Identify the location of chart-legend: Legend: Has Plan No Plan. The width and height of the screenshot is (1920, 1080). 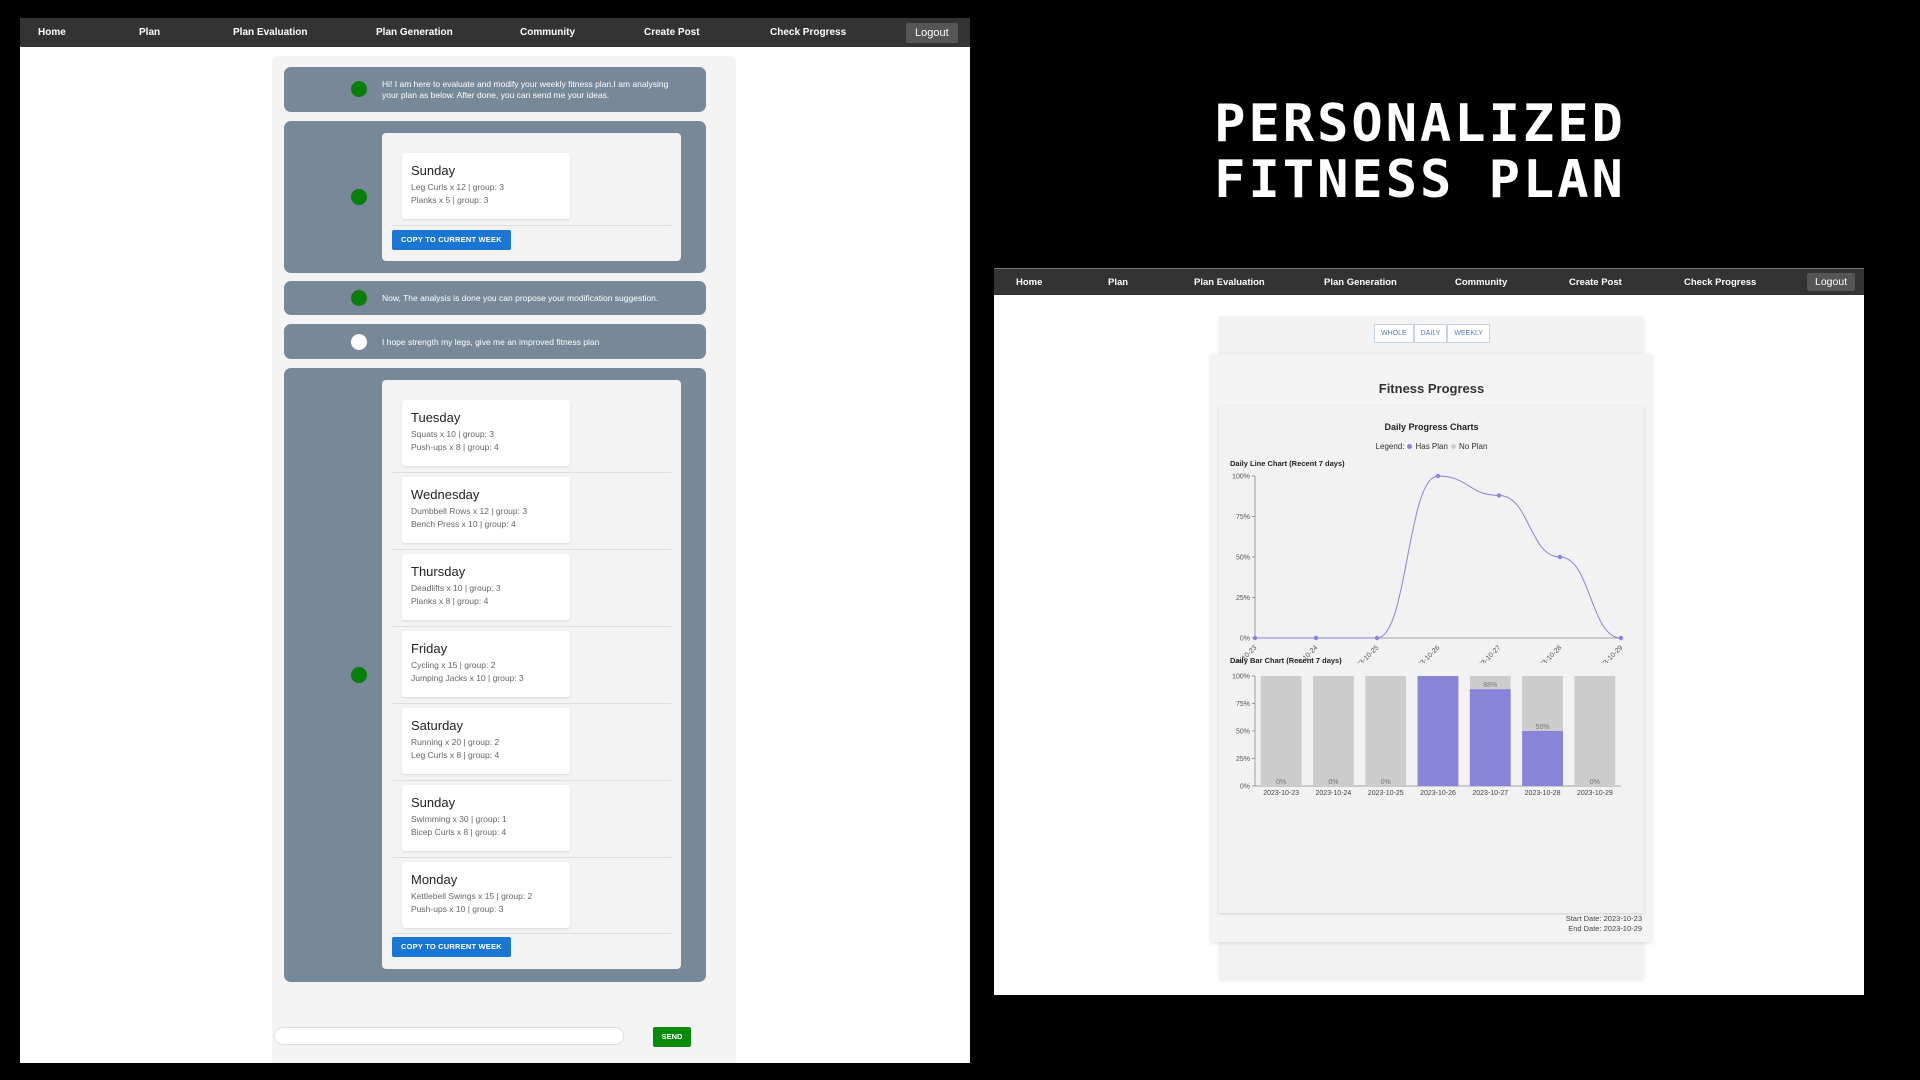
(1431, 446).